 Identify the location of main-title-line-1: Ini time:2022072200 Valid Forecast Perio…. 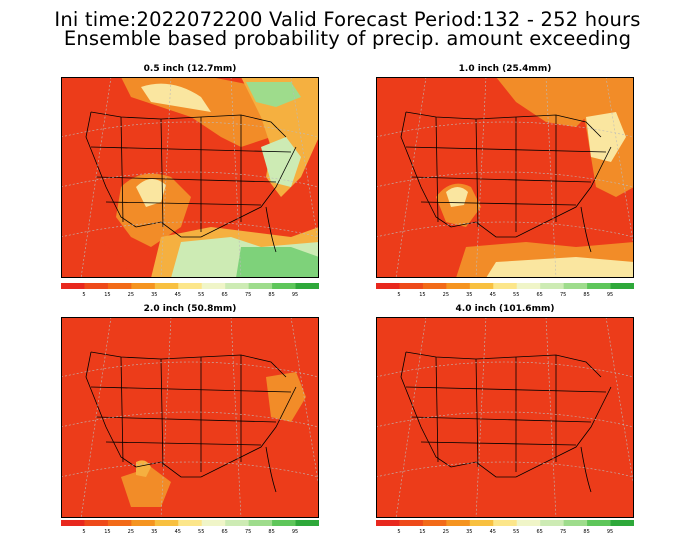
(347, 19).